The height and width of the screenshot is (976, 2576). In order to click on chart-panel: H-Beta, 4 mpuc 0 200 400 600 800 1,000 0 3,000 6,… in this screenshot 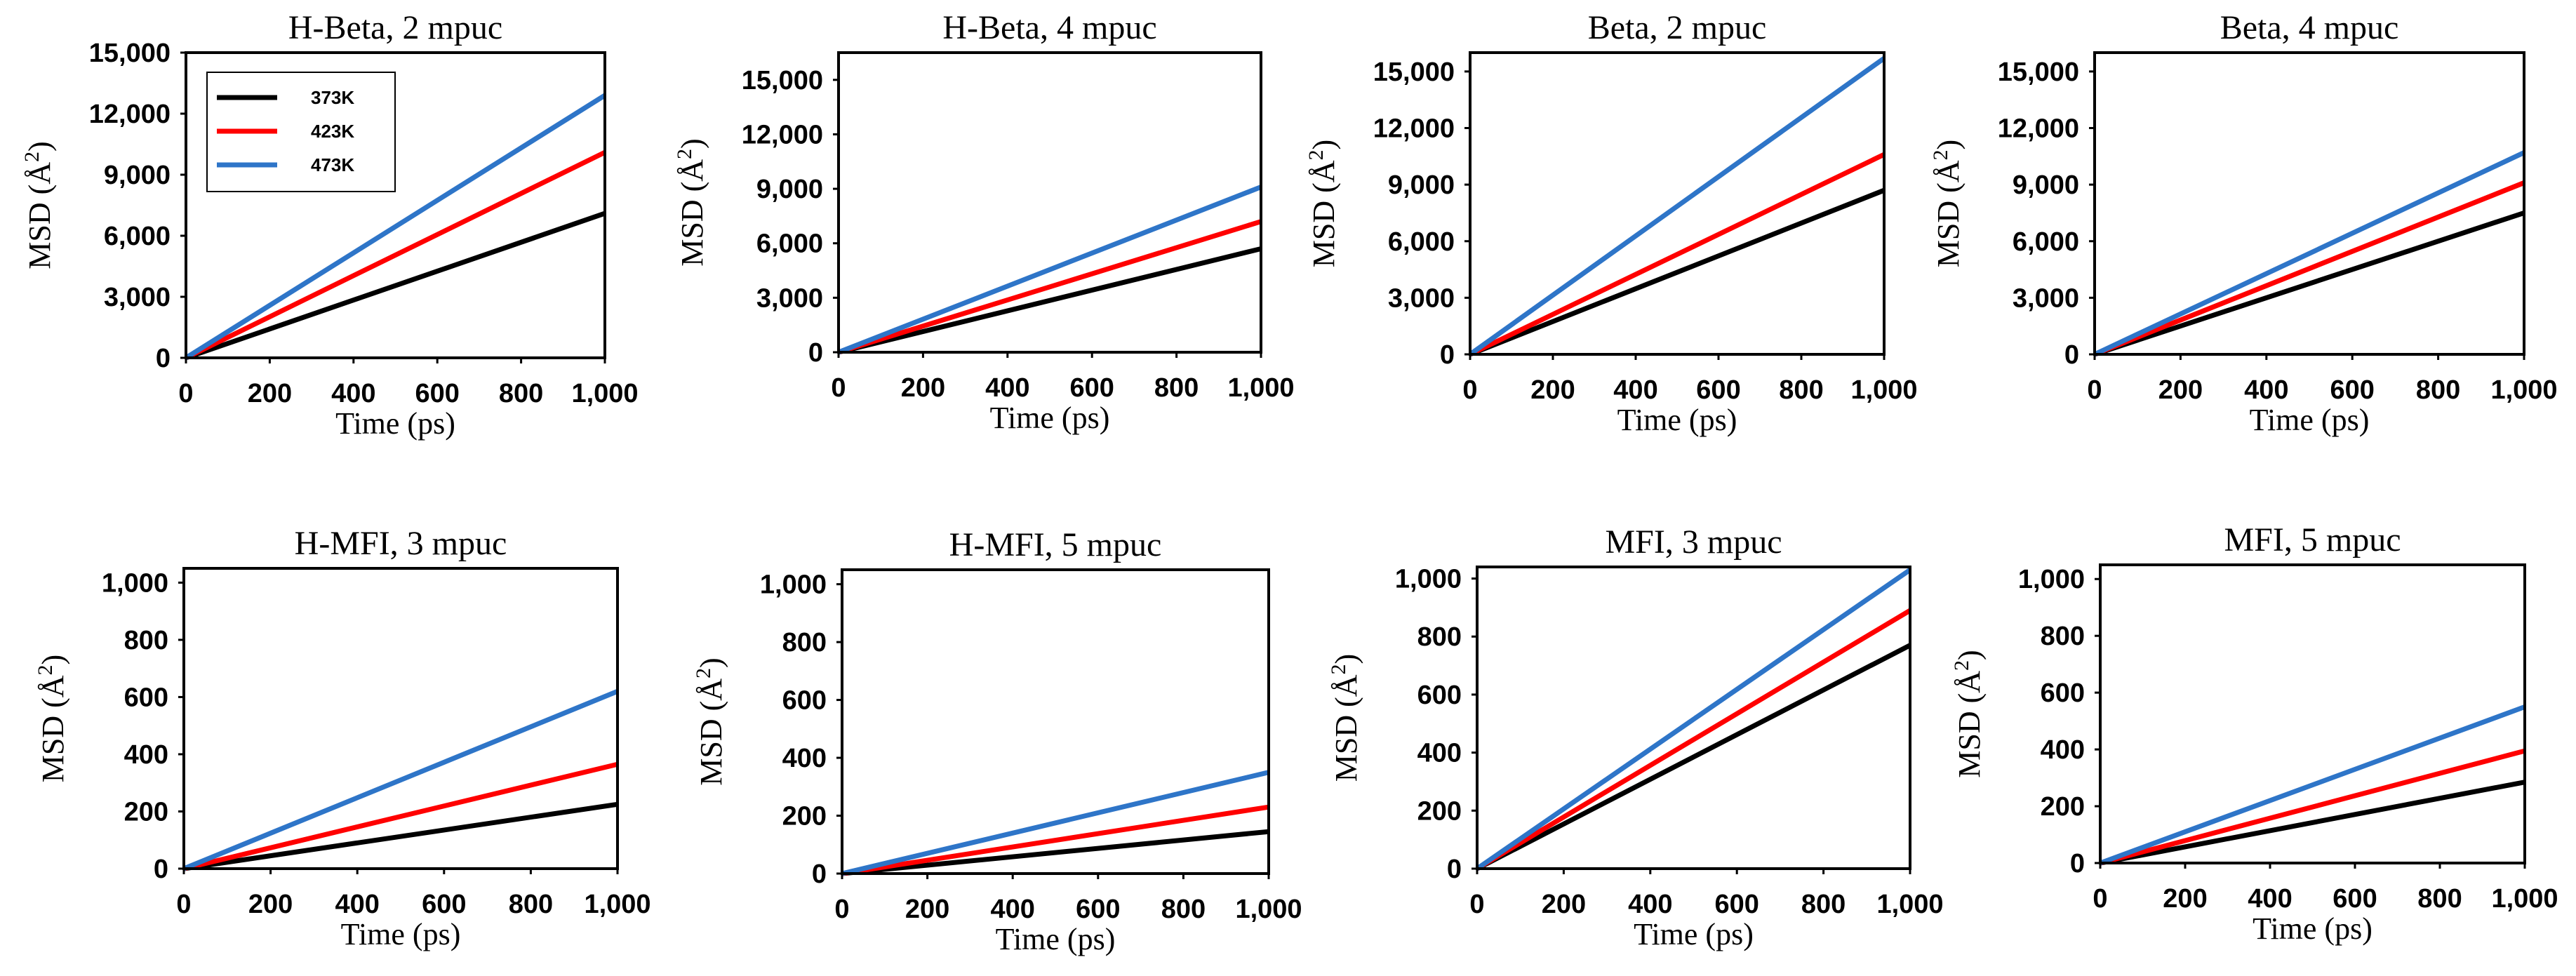, I will do `click(984, 222)`.